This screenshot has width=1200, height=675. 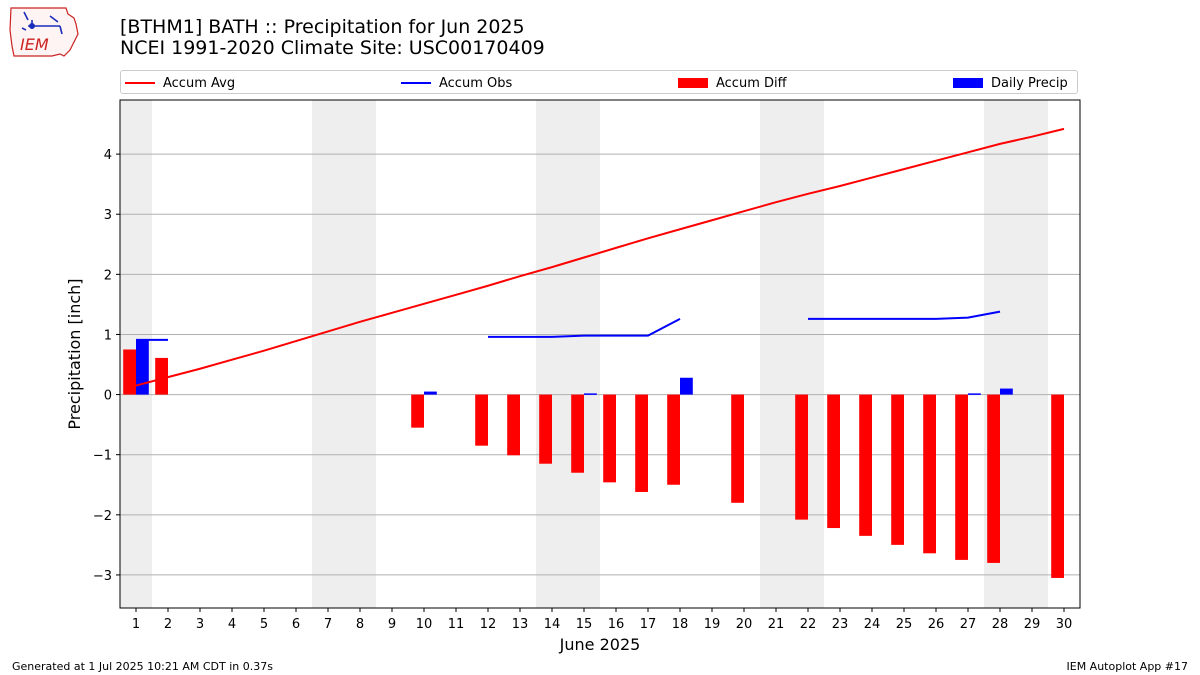 I want to click on y-tick-label: 0, so click(x=108, y=396).